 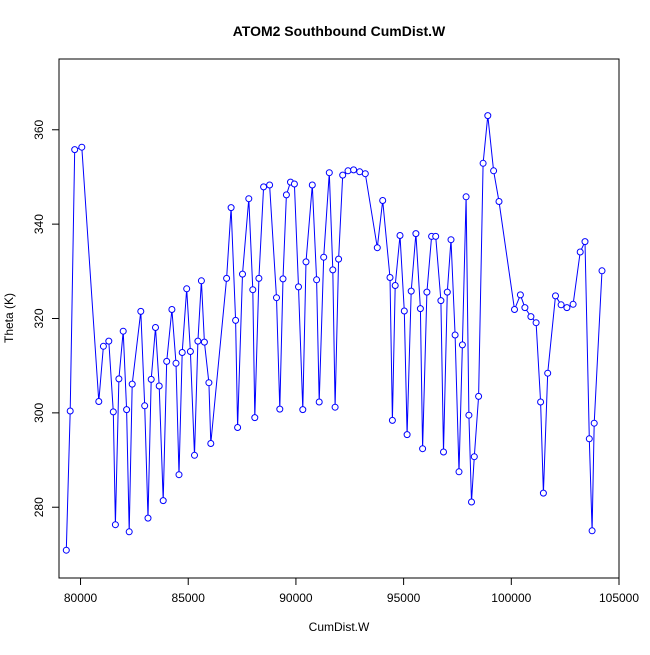 I want to click on chart-title: ATOM2 Southbound CumDist.W, so click(x=339, y=31).